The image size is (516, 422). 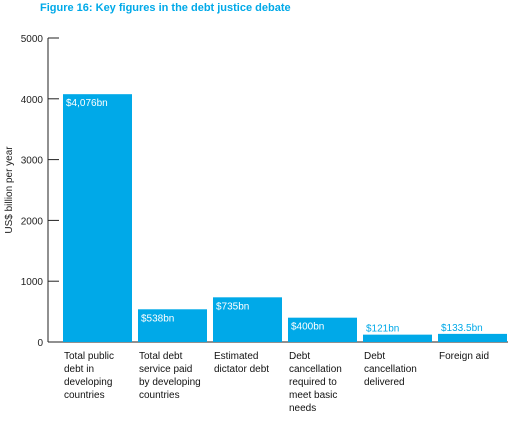 What do you see at coordinates (32, 100) in the screenshot?
I see `y-tick-label: 4000` at bounding box center [32, 100].